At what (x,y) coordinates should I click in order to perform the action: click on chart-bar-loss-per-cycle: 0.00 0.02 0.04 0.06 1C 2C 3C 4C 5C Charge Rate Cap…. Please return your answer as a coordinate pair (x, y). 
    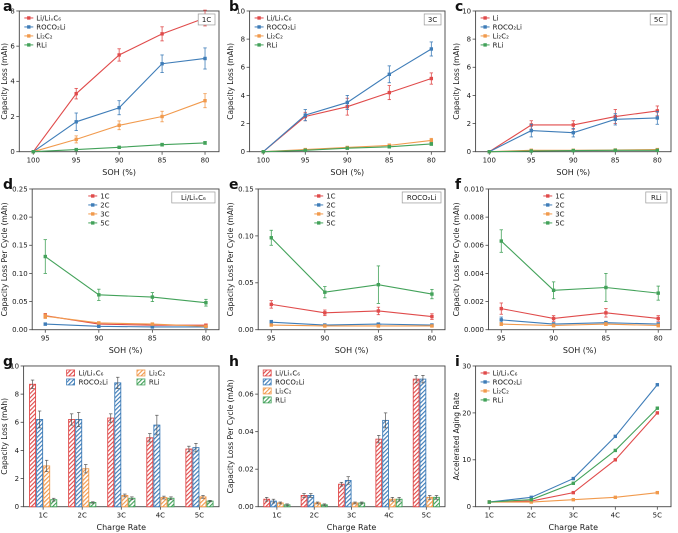
    Looking at the image, I should click on (336, 449).